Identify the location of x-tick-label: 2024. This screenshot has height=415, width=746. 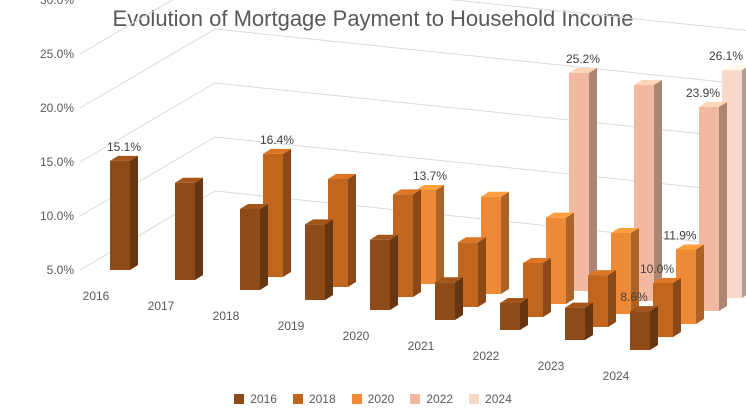
(616, 376).